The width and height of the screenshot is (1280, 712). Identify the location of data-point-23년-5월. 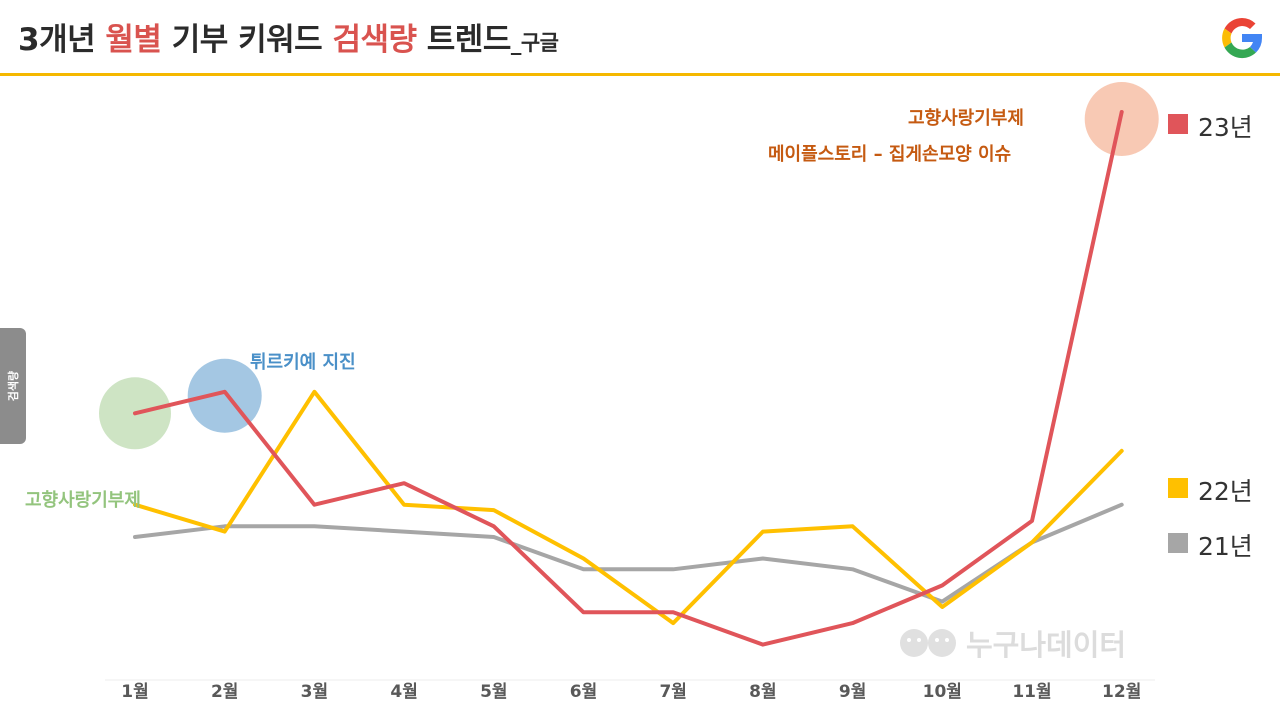
(494, 526).